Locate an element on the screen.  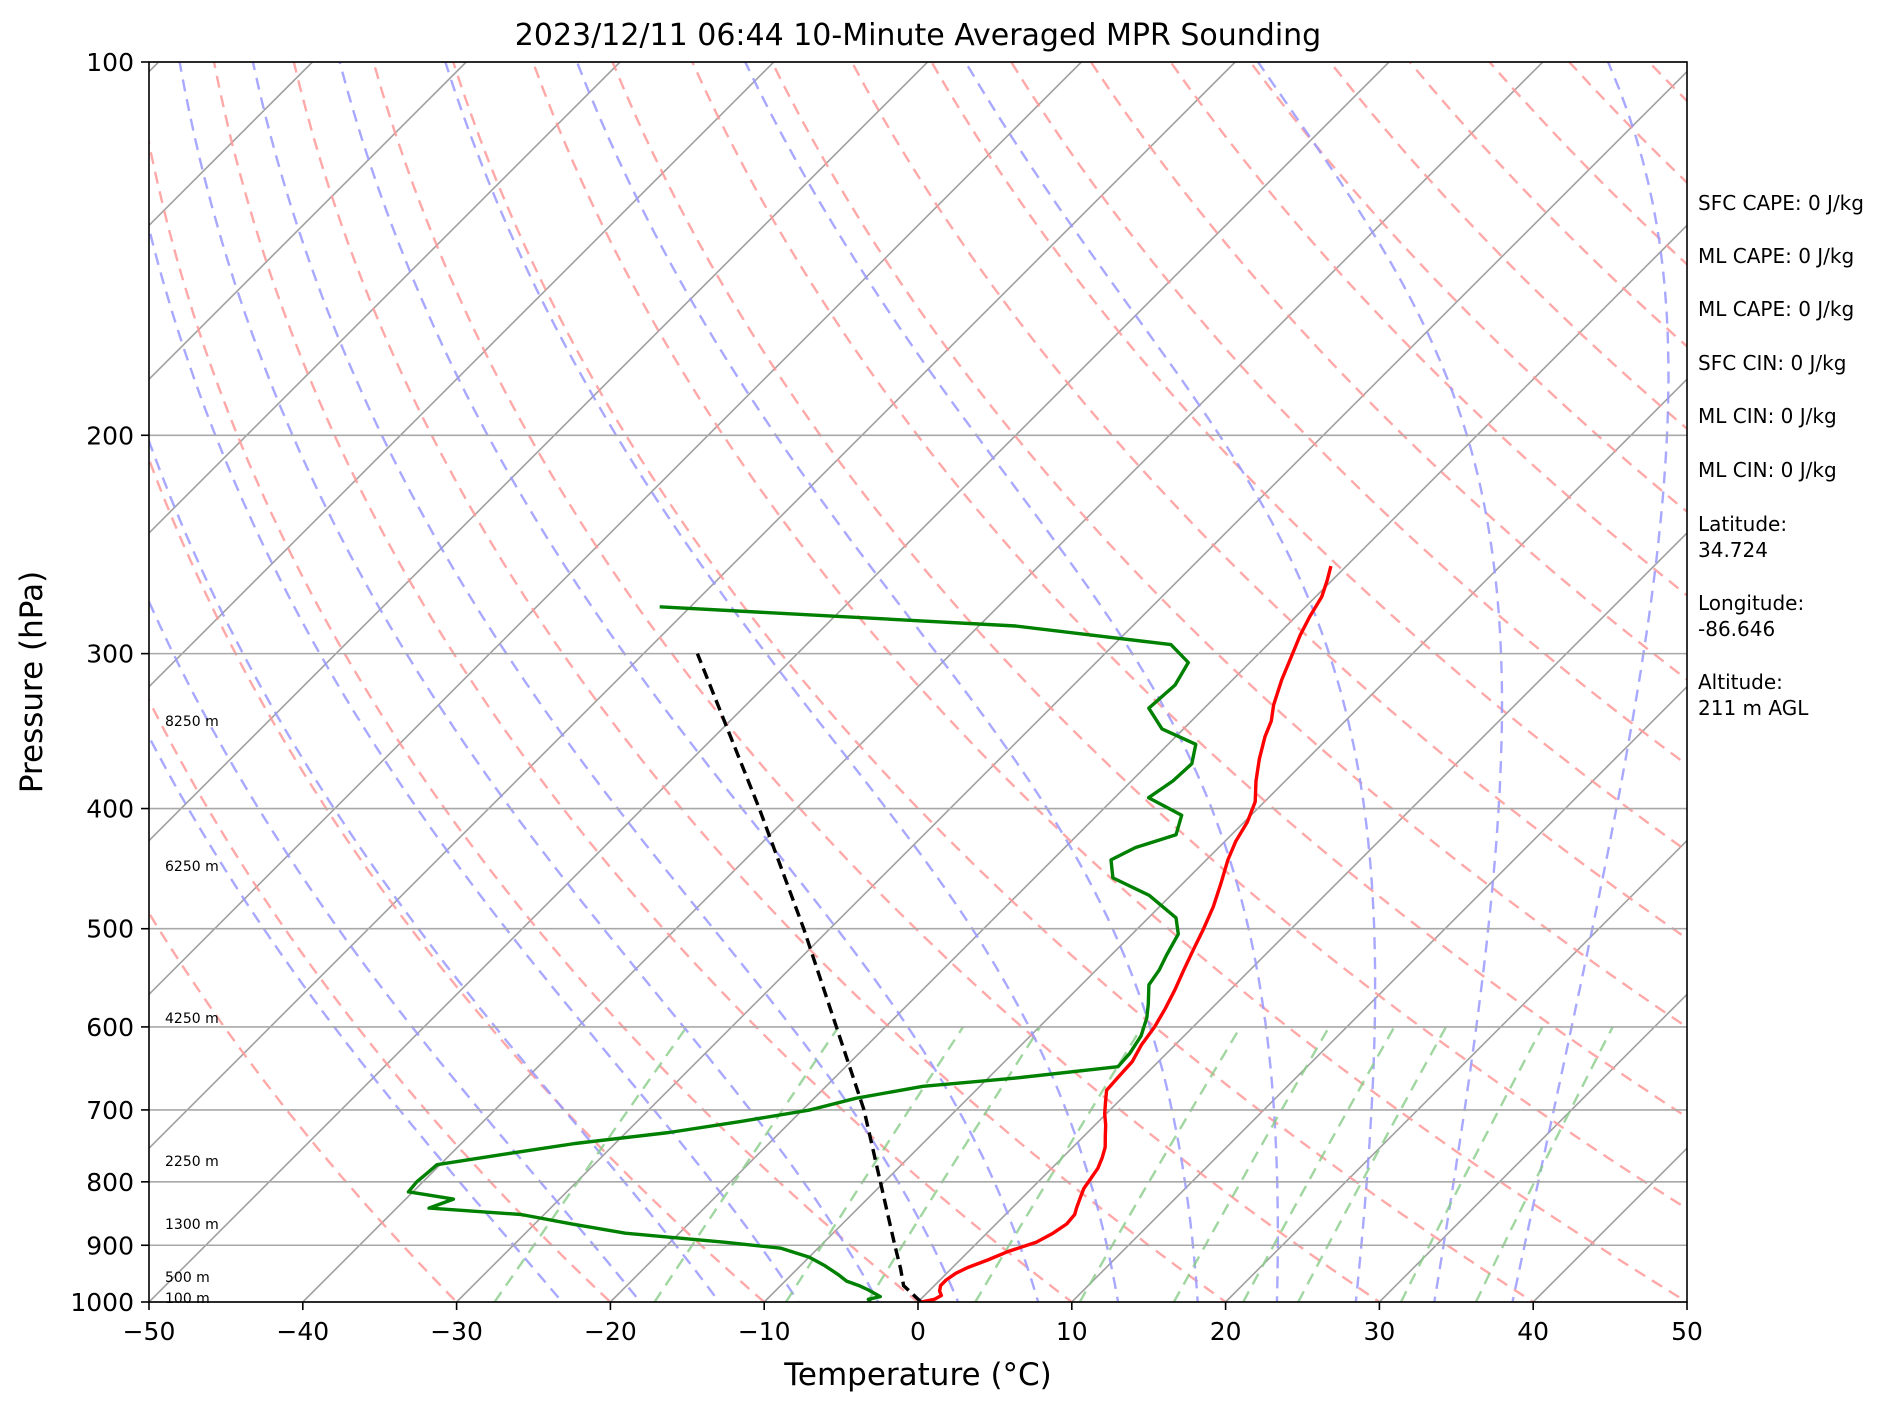
y-tick-label: 400 is located at coordinates (110, 809).